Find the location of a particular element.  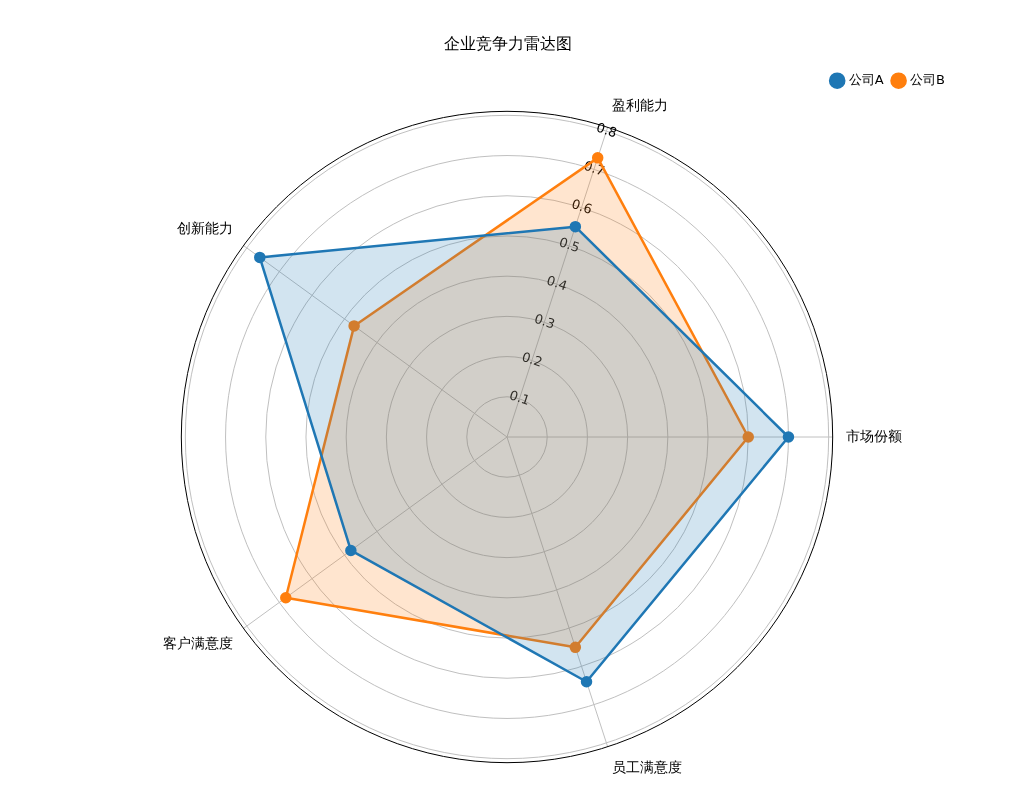

y-tick-label: 0.6 is located at coordinates (582, 206).